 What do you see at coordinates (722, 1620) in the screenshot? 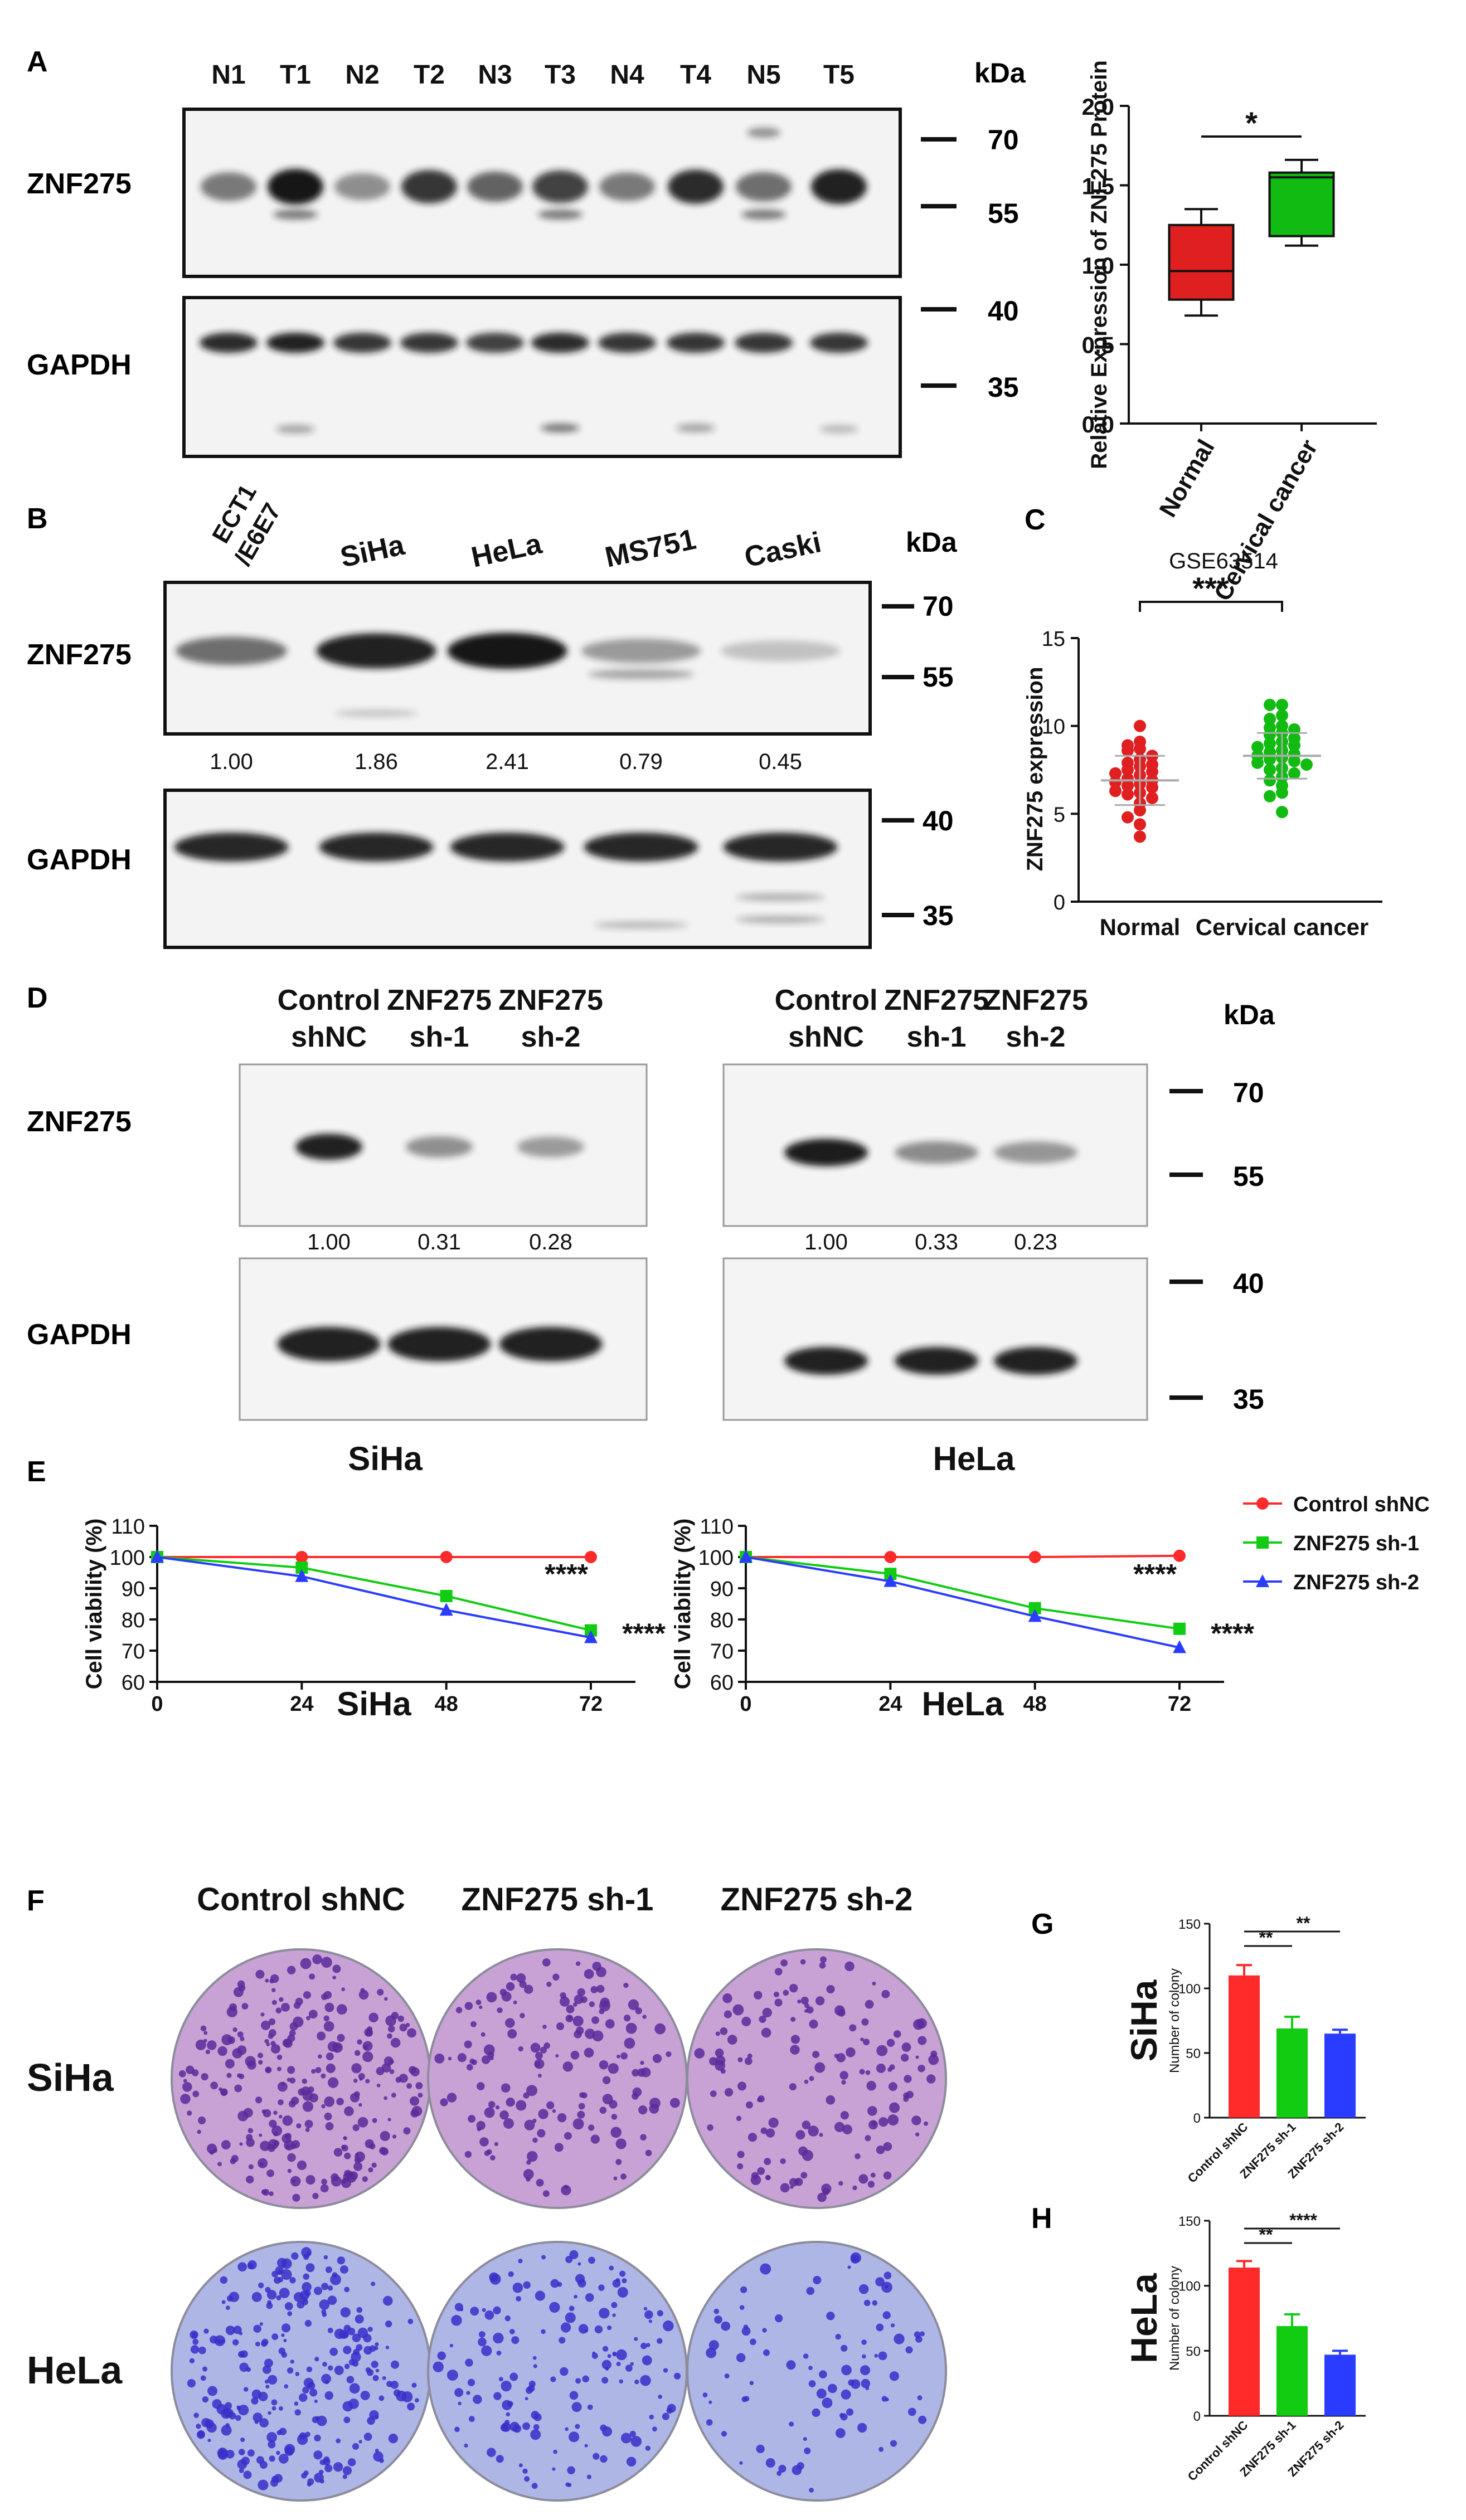
I see `line-y-tick-label: 80` at bounding box center [722, 1620].